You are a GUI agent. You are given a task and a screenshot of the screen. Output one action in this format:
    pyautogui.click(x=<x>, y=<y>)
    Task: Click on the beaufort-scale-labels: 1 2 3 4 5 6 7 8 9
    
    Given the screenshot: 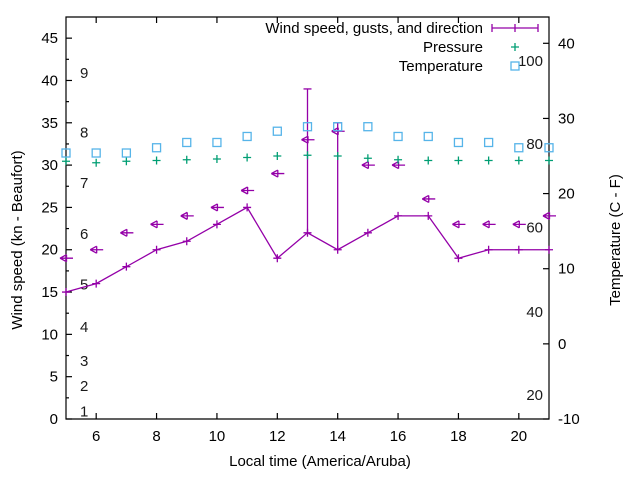 What is the action you would take?
    pyautogui.click(x=84, y=243)
    